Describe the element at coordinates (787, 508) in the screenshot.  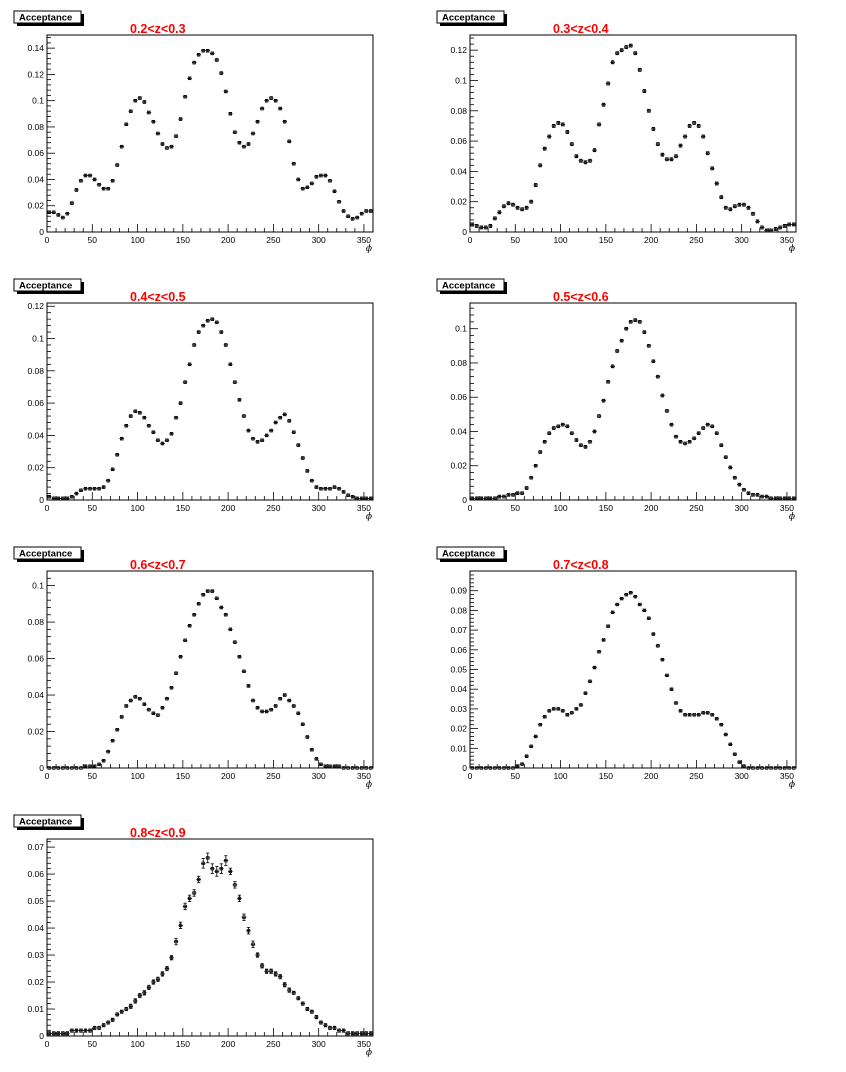
I see `x-tick-label: 350` at that location.